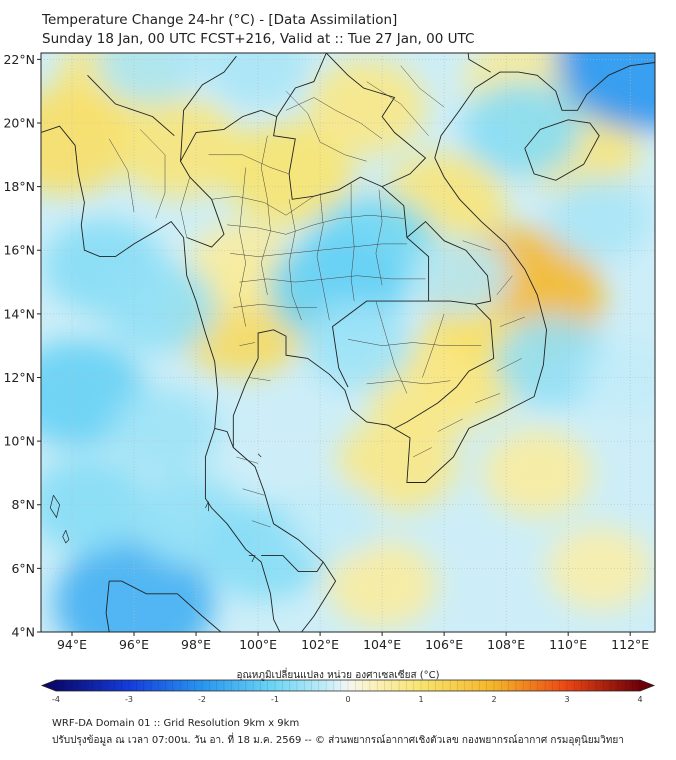 This screenshot has height=760, width=676. What do you see at coordinates (568, 644) in the screenshot?
I see `lon-label: 110°E` at bounding box center [568, 644].